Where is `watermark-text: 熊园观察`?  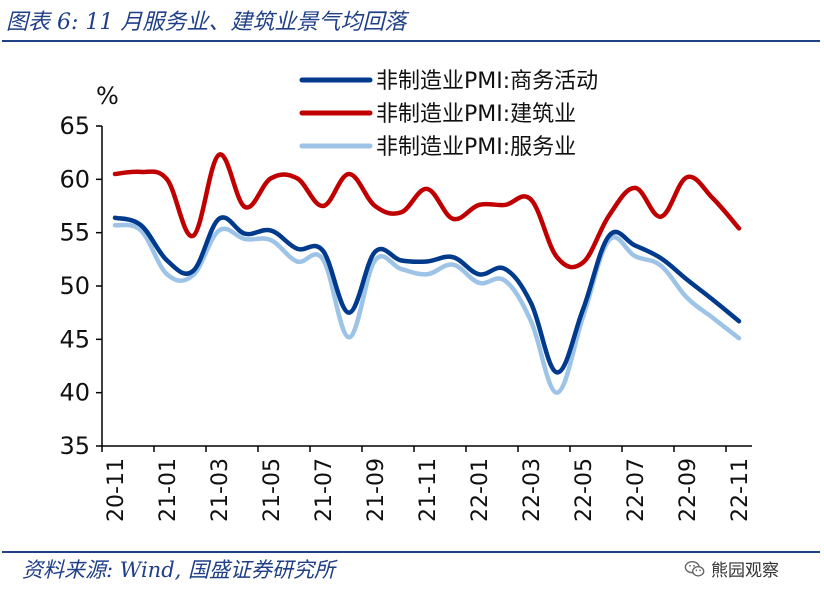 watermark-text: 熊园观察 is located at coordinates (745, 571).